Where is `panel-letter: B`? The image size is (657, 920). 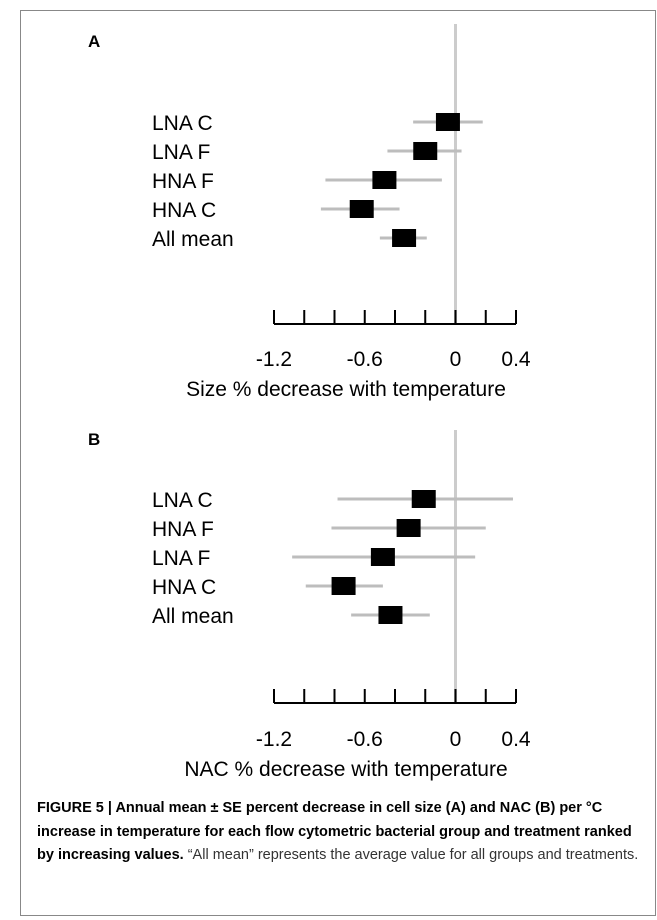
panel-letter: B is located at coordinates (94, 439).